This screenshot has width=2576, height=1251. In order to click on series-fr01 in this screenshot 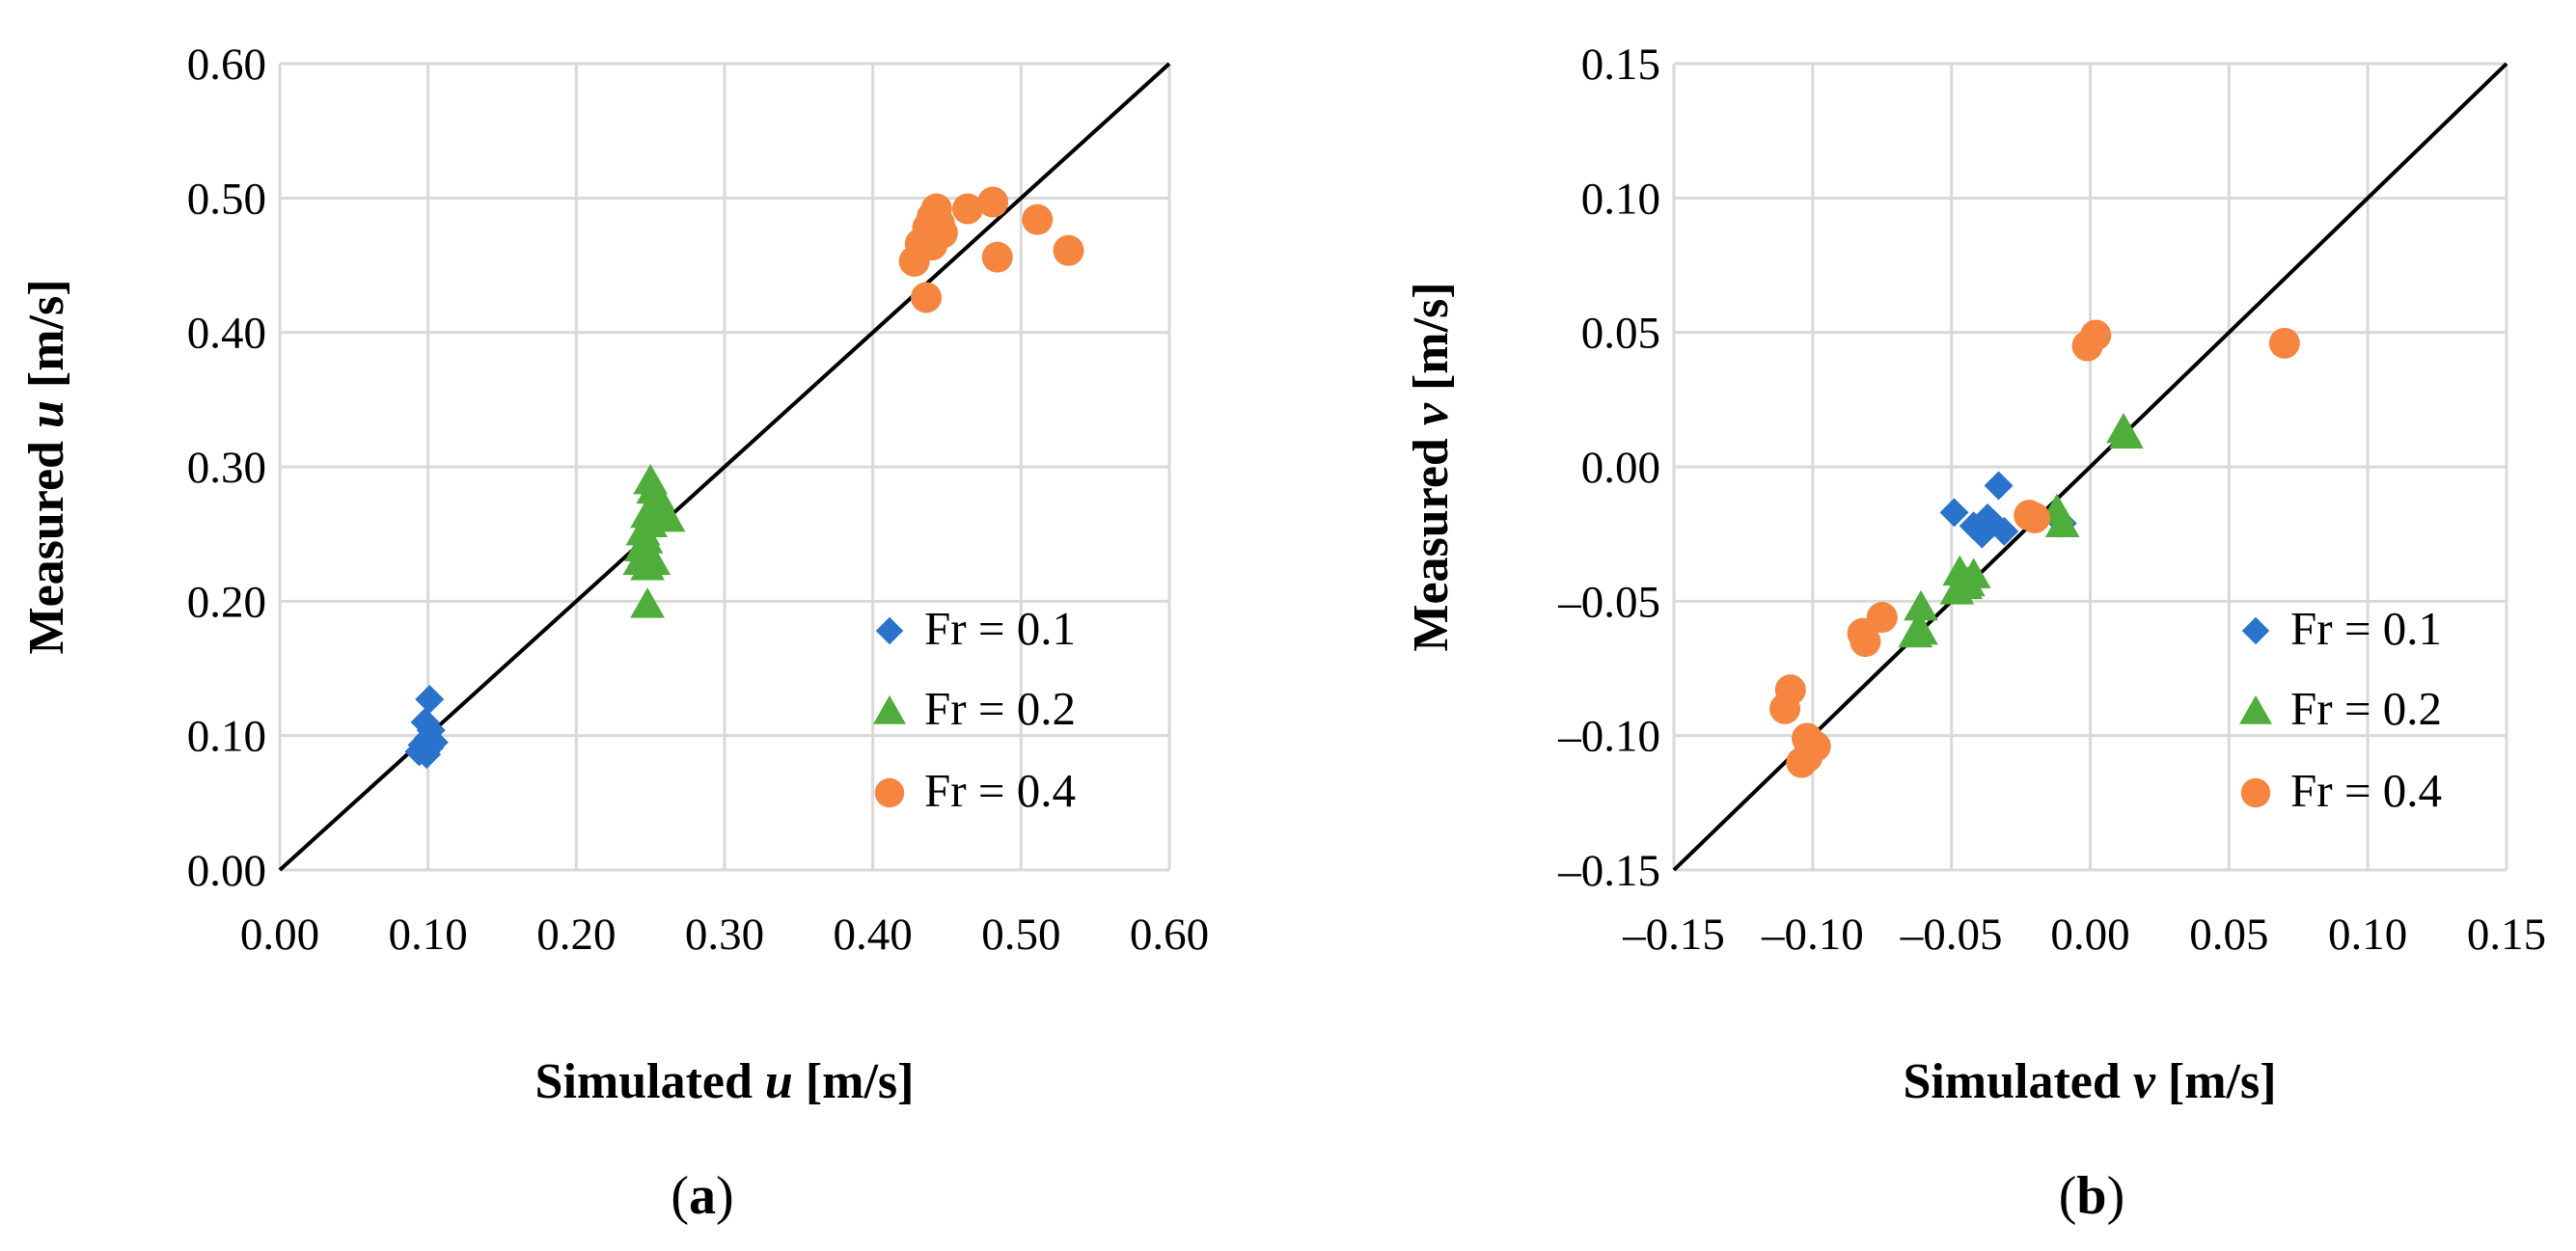, I will do `click(426, 727)`.